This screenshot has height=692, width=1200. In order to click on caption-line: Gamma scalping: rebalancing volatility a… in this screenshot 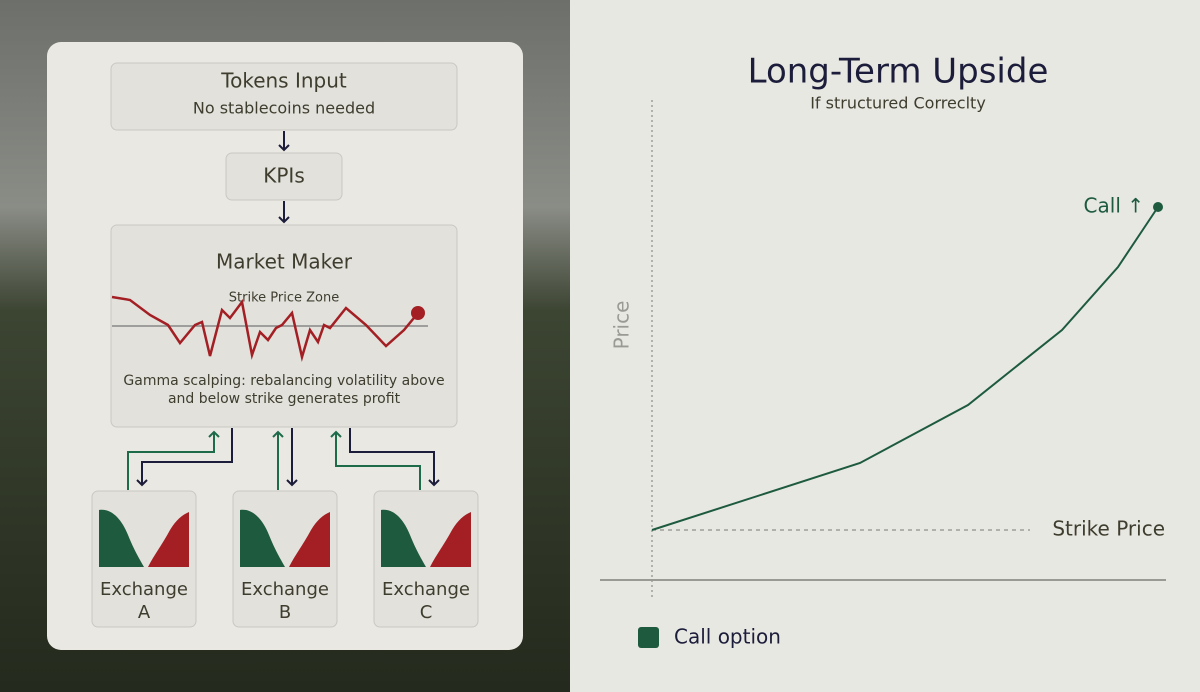, I will do `click(283, 381)`.